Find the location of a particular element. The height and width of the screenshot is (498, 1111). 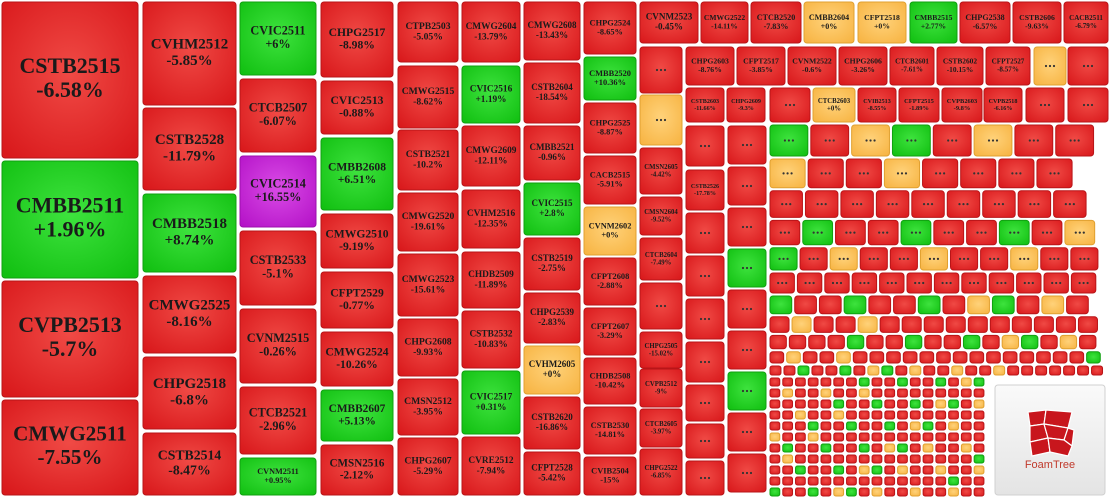

cell-label: CVHM2516 is located at coordinates (491, 214).